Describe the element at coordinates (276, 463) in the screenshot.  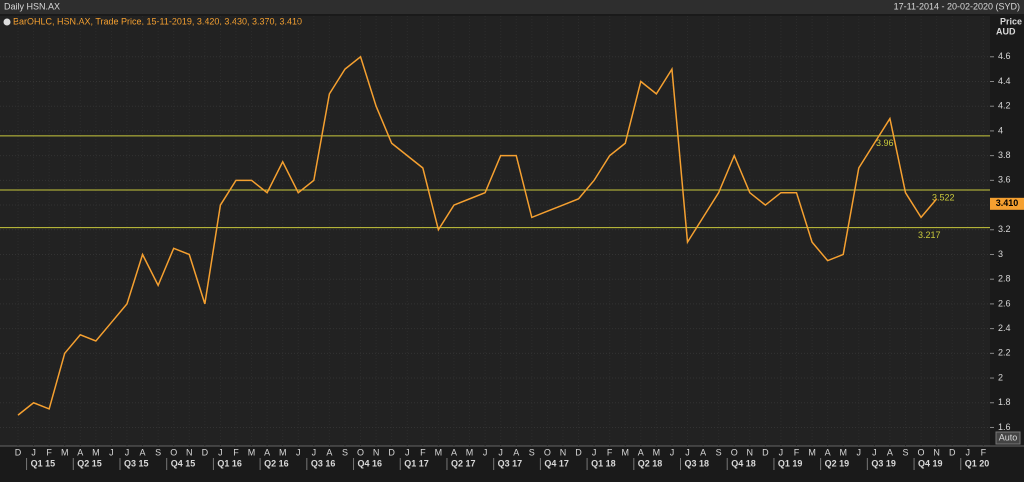
I see `quarter-label: Q2 16` at that location.